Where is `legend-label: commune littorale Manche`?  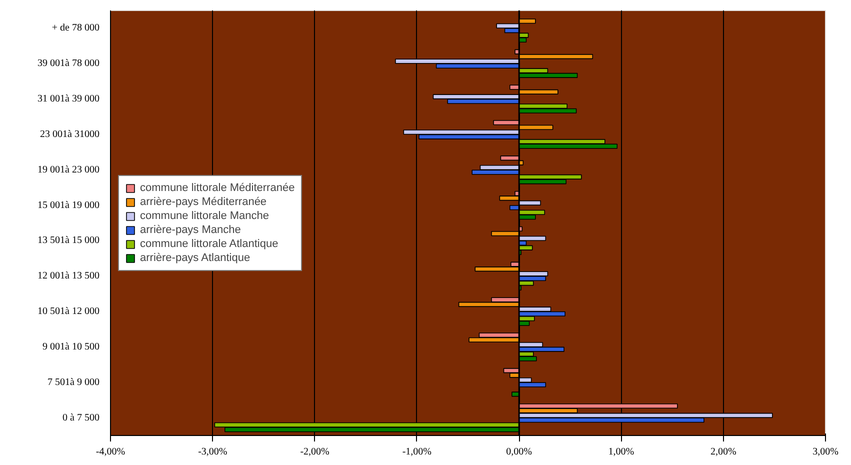
legend-label: commune littorale Manche is located at coordinates (205, 216).